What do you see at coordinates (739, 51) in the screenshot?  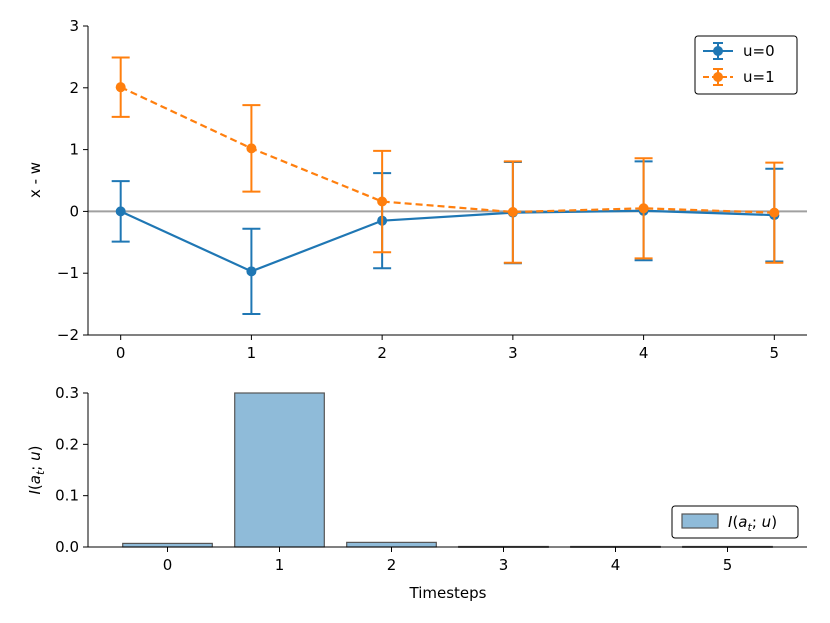 I see `legend-entry-u0: u=0` at bounding box center [739, 51].